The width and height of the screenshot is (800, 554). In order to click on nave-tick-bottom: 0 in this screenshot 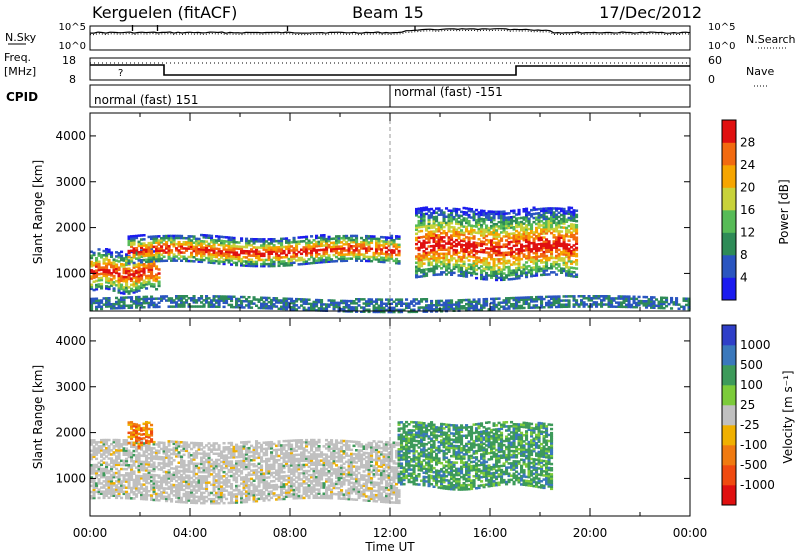, I will do `click(711, 79)`.